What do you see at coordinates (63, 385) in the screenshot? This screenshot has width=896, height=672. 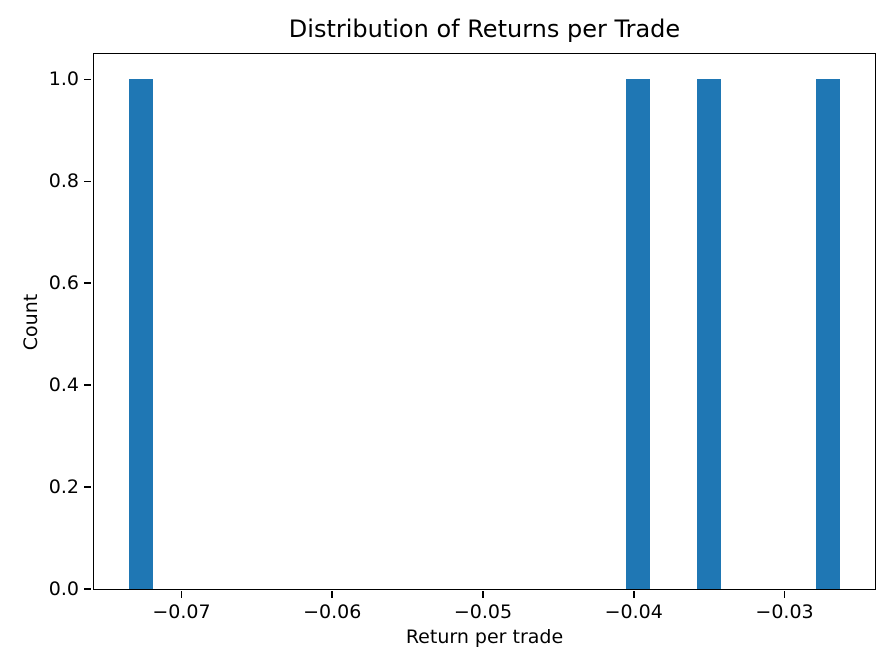 I see `y-tick-label: 0.4` at bounding box center [63, 385].